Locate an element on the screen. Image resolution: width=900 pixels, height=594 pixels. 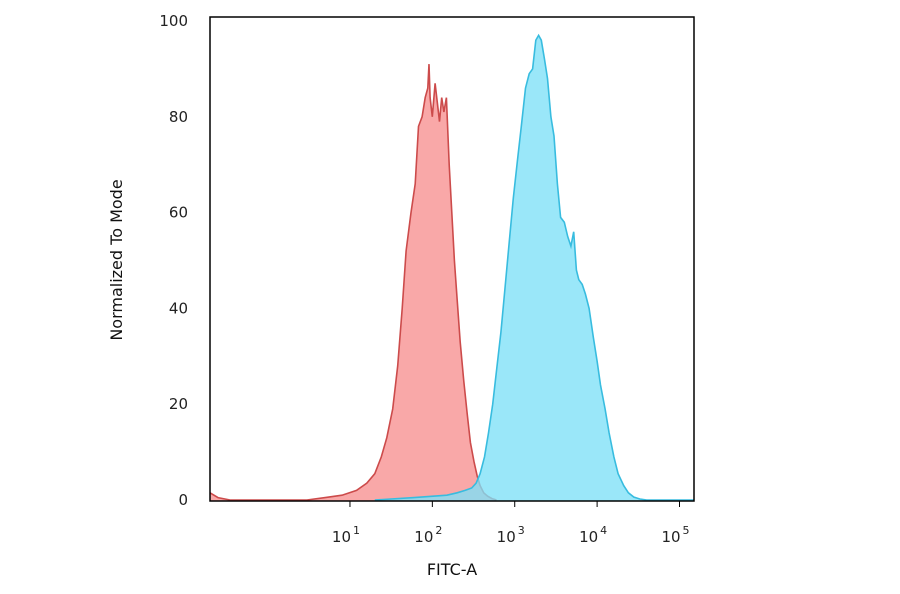
y-tick-label: 100 is located at coordinates (173, 21).